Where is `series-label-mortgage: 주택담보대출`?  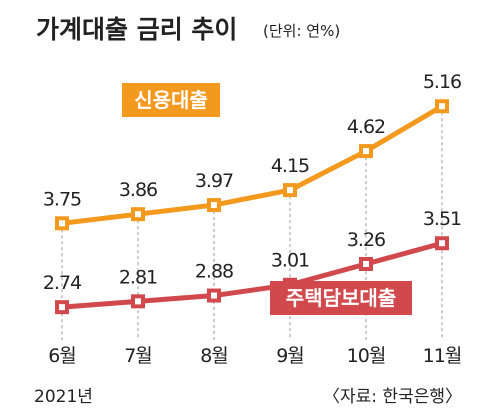 series-label-mortgage: 주택담보대출 is located at coordinates (341, 298).